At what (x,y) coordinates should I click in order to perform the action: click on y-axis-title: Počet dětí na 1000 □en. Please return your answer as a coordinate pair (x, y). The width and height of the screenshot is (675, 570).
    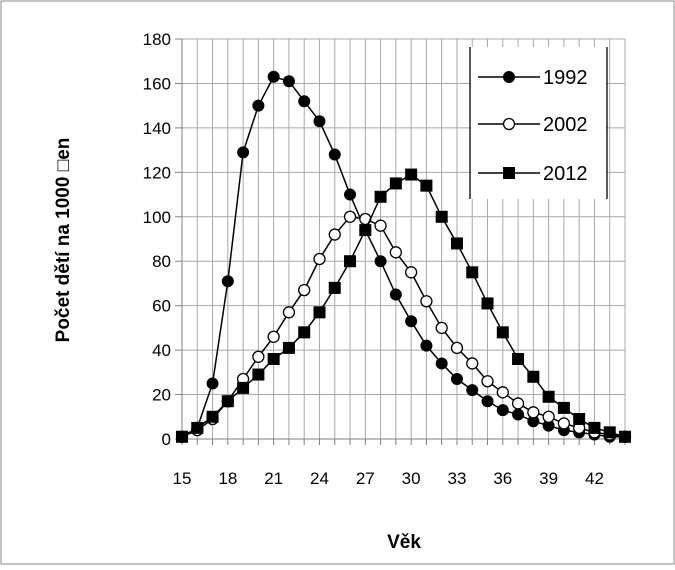
    Looking at the image, I should click on (63, 240).